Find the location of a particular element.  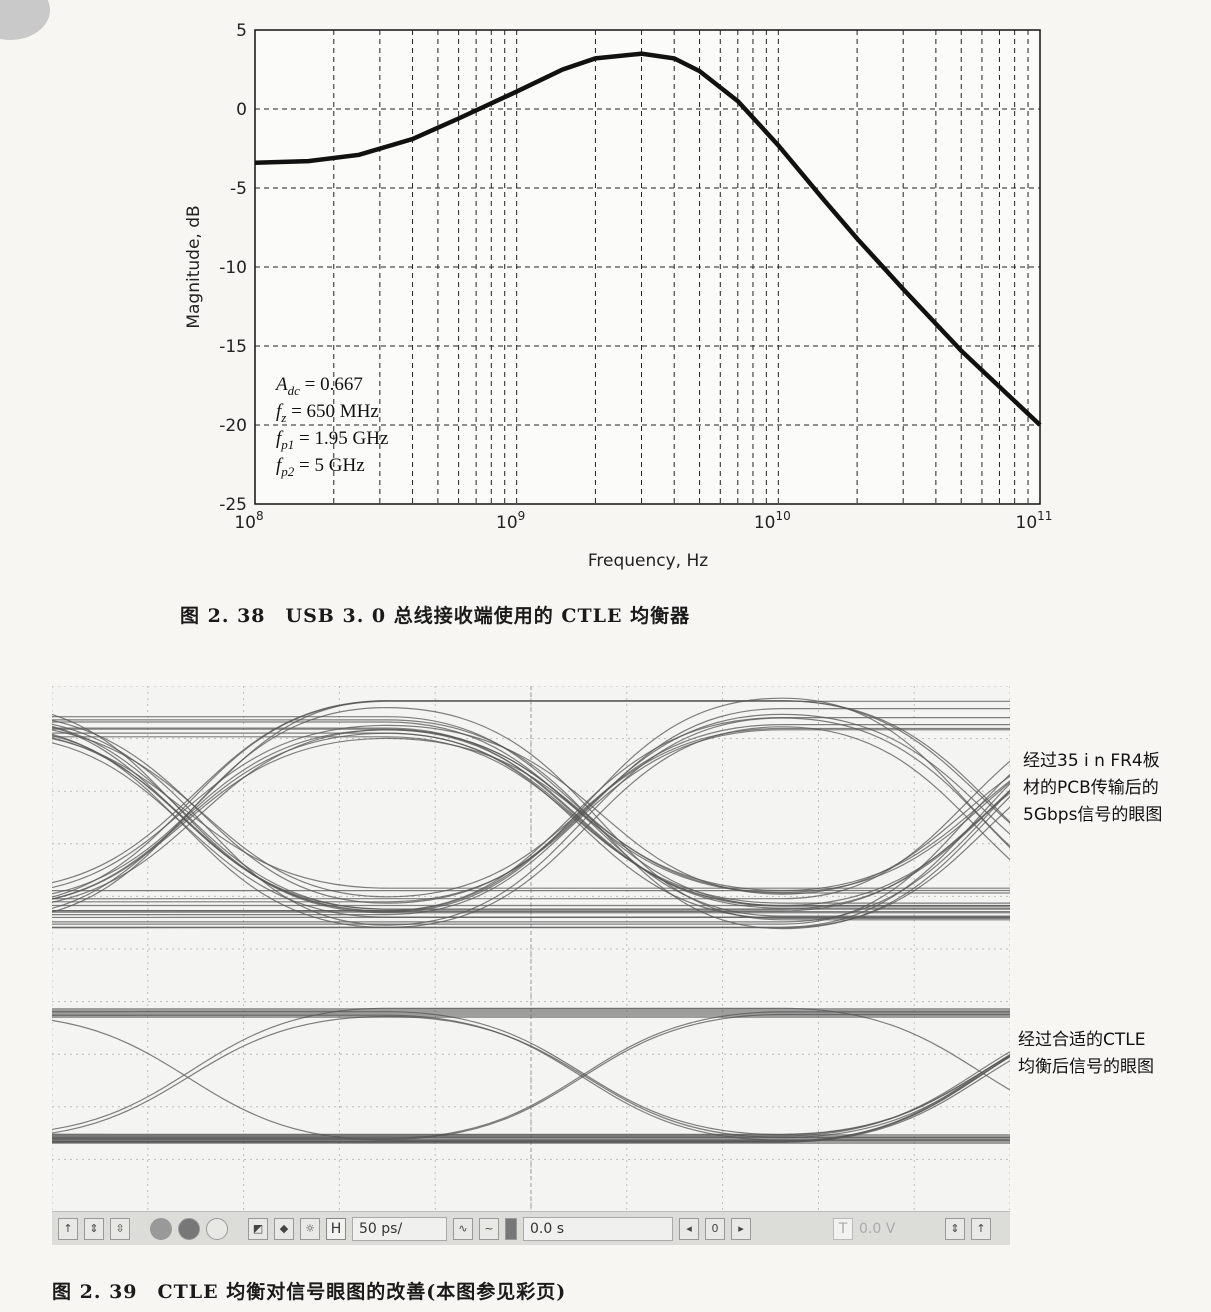

eraser-icon: ◆ is located at coordinates (284, 1228).